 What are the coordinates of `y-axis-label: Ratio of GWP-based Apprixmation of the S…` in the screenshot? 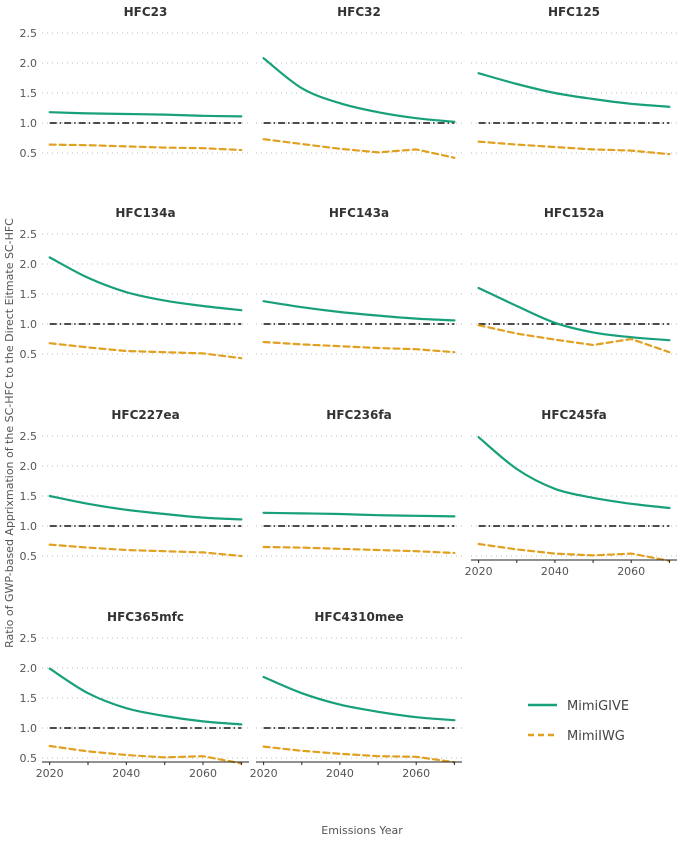 It's located at (9, 433).